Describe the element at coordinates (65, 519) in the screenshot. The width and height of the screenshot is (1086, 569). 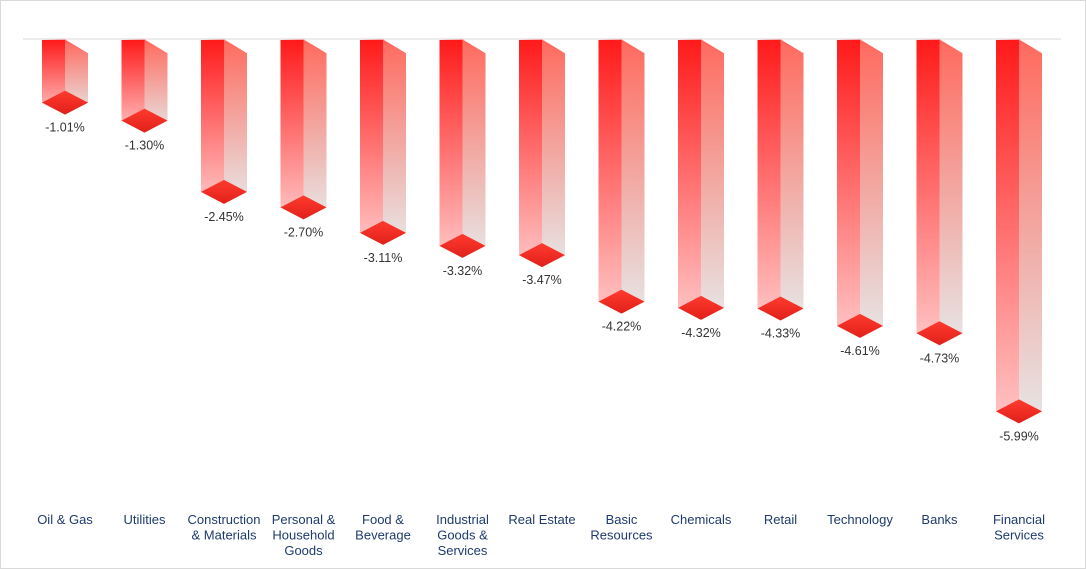
I see `category-label: Oil & Gas` at that location.